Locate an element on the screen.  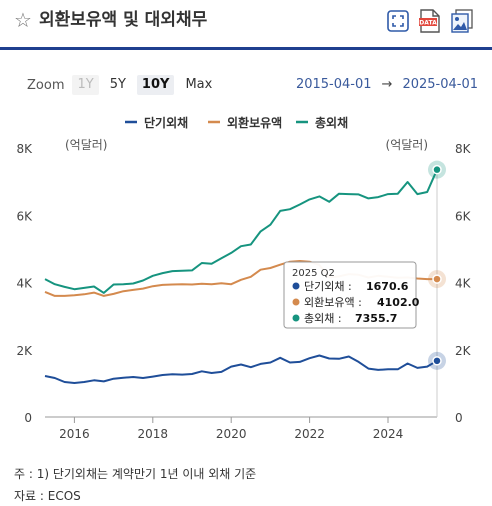
tooltip-row-value: 1670.6 is located at coordinates (387, 286).